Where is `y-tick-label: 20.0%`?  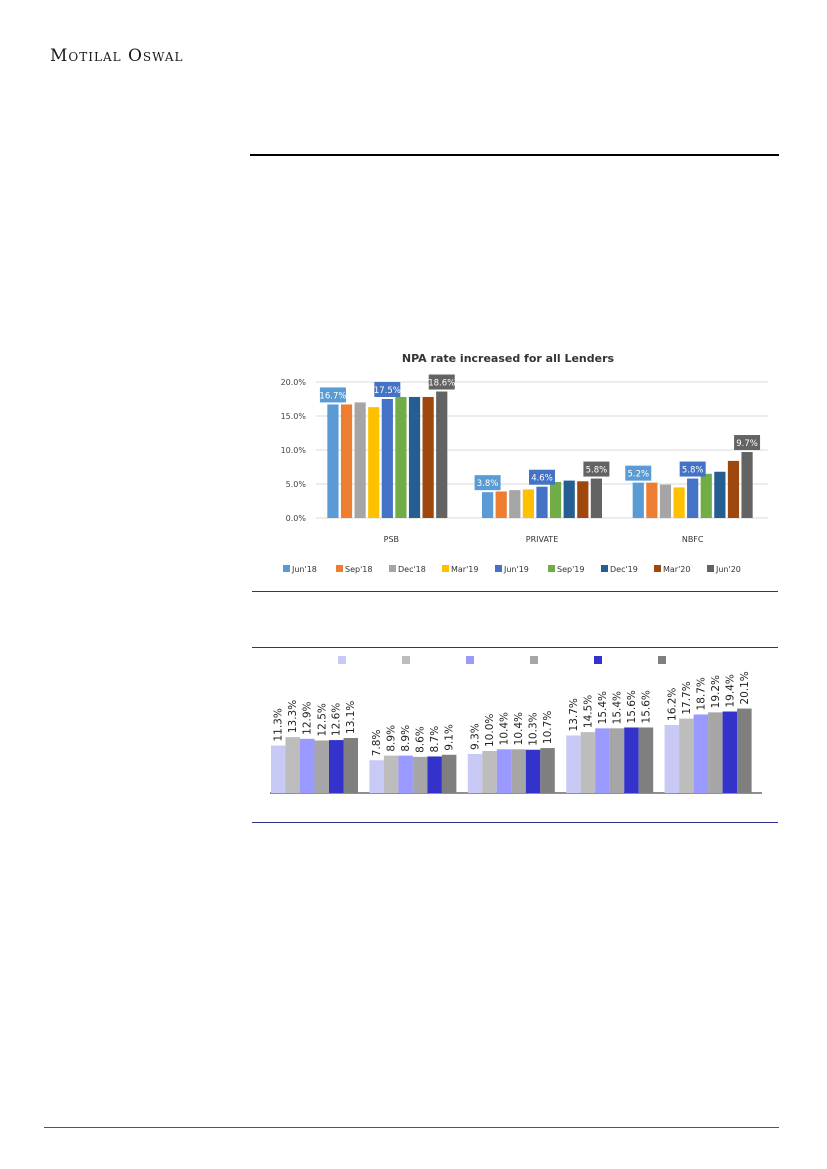 y-tick-label: 20.0% is located at coordinates (294, 382).